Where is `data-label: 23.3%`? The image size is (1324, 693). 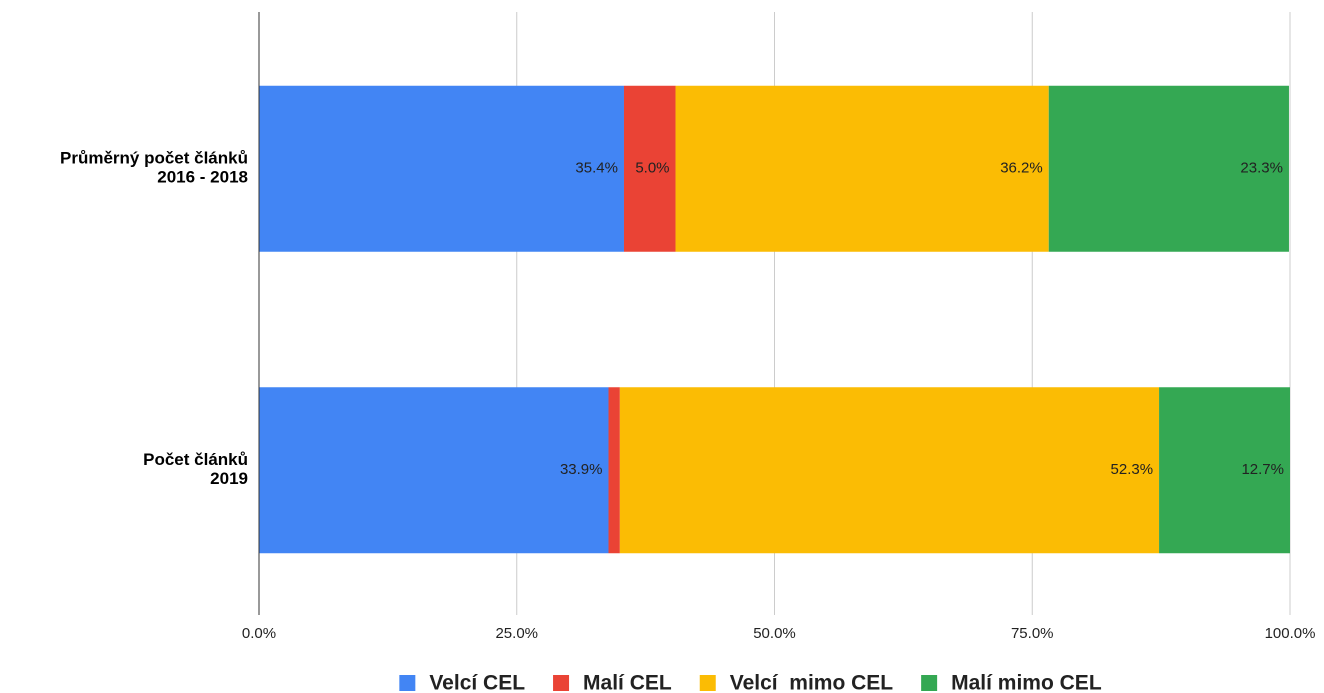
data-label: 23.3% is located at coordinates (1261, 168).